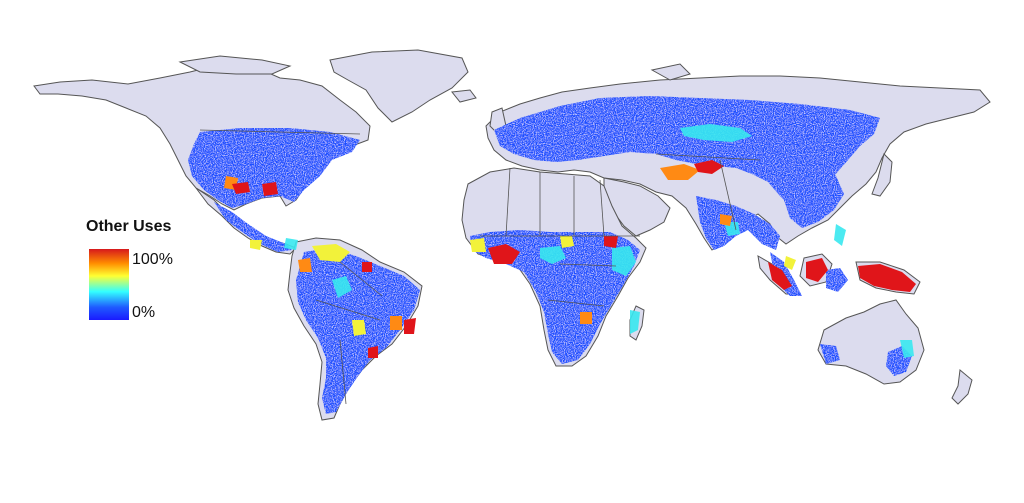  I want to click on japan, so click(882, 175).